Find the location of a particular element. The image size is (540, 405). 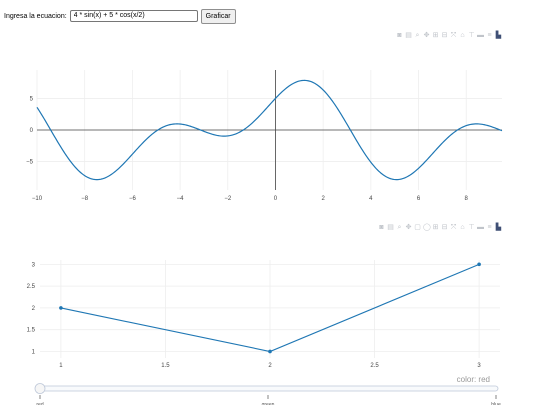

y-tick-label: 5 is located at coordinates (32, 99).